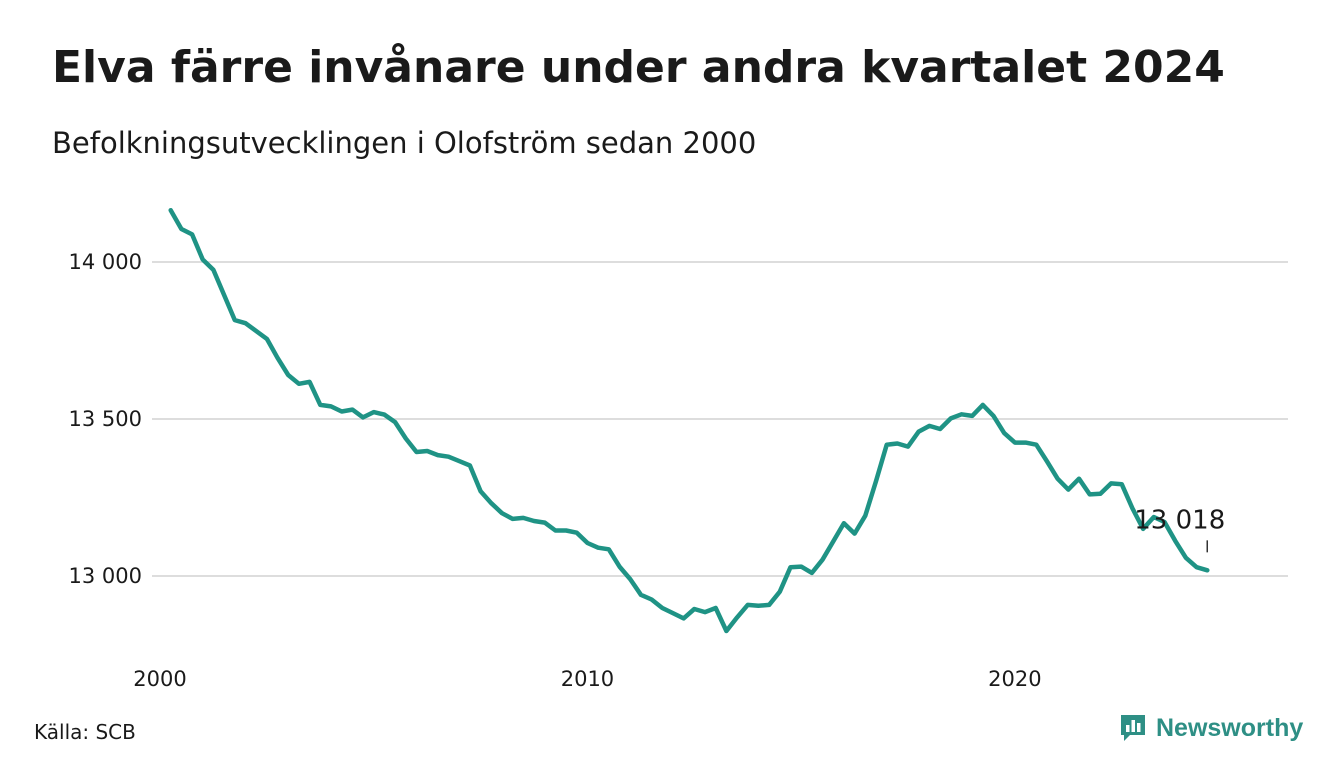 The width and height of the screenshot is (1340, 780). I want to click on y-tick-label: 13 000, so click(105, 576).